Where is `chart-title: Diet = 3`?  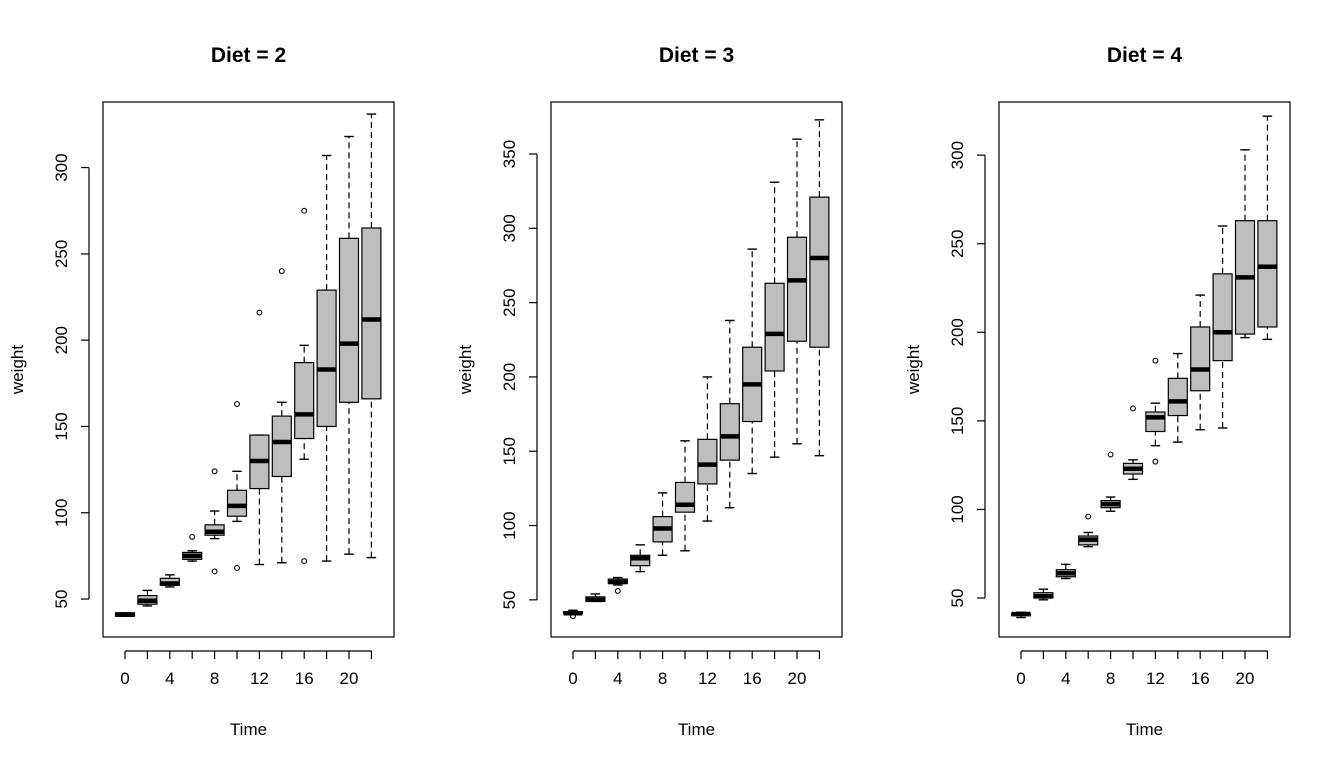
chart-title: Diet = 3 is located at coordinates (696, 55).